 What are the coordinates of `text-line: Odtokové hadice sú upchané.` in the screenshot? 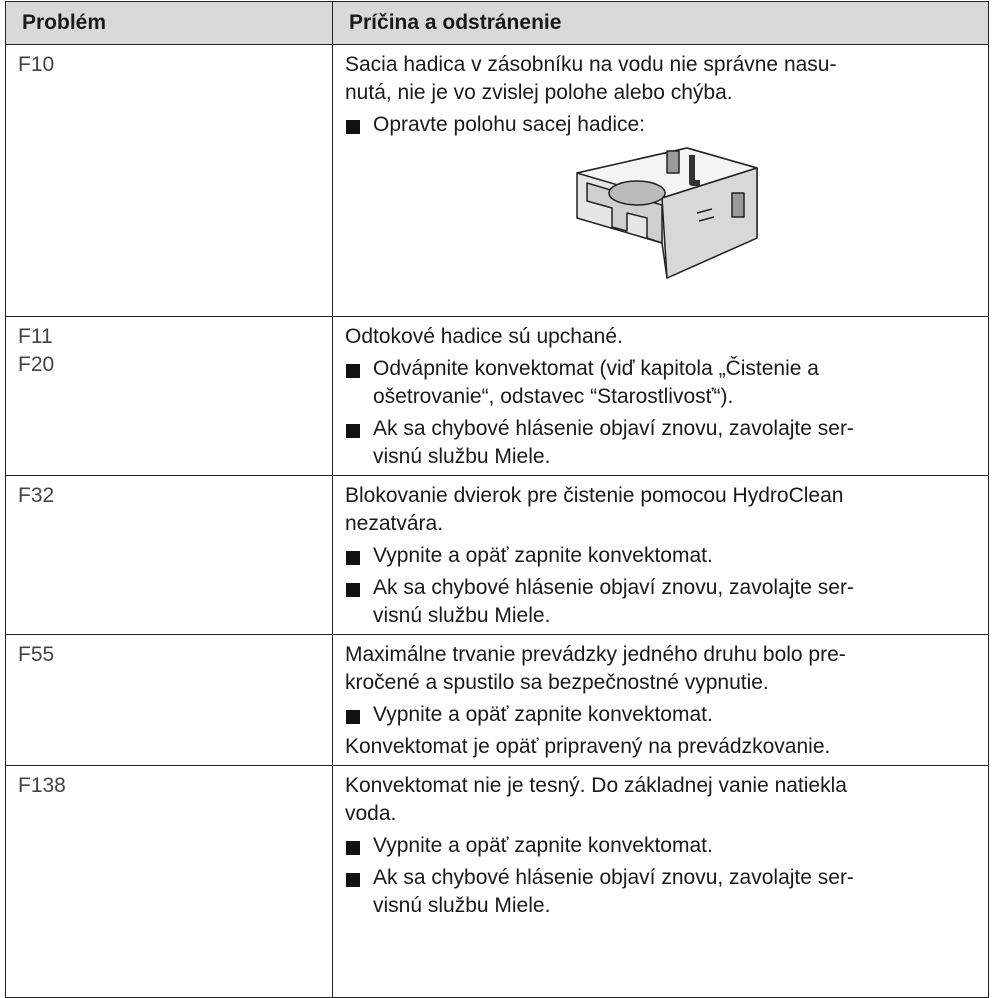 It's located at (484, 336).